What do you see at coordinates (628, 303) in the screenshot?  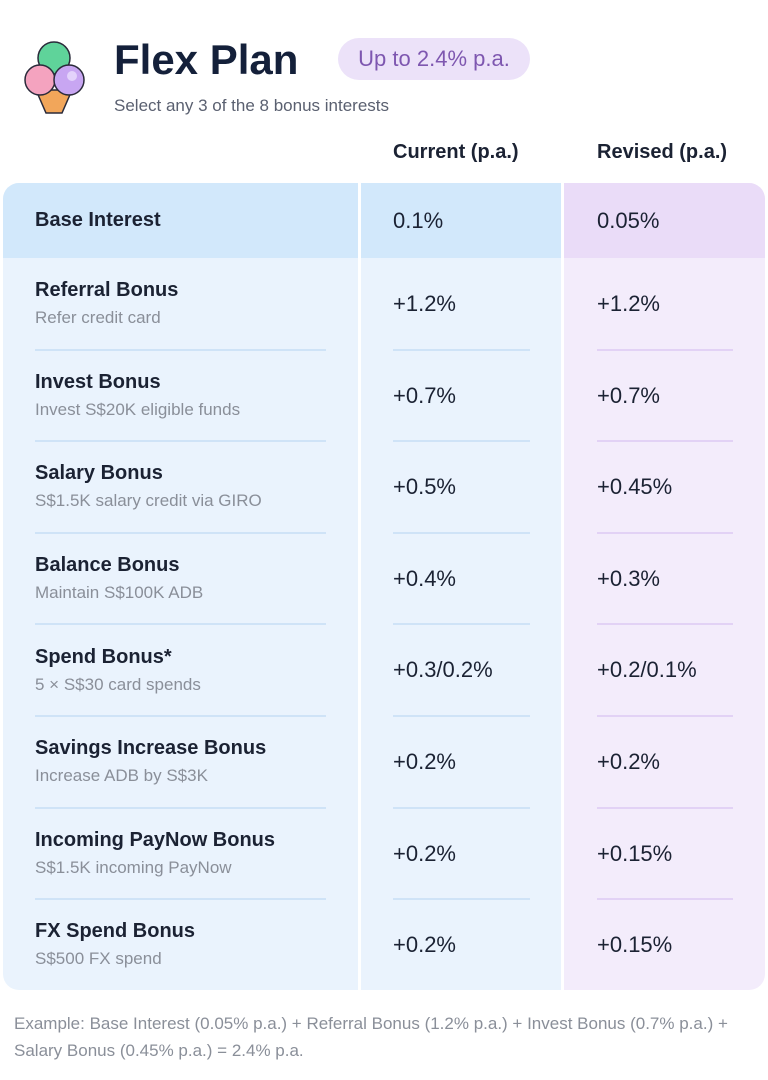 I see `revised-value: +1.2%` at bounding box center [628, 303].